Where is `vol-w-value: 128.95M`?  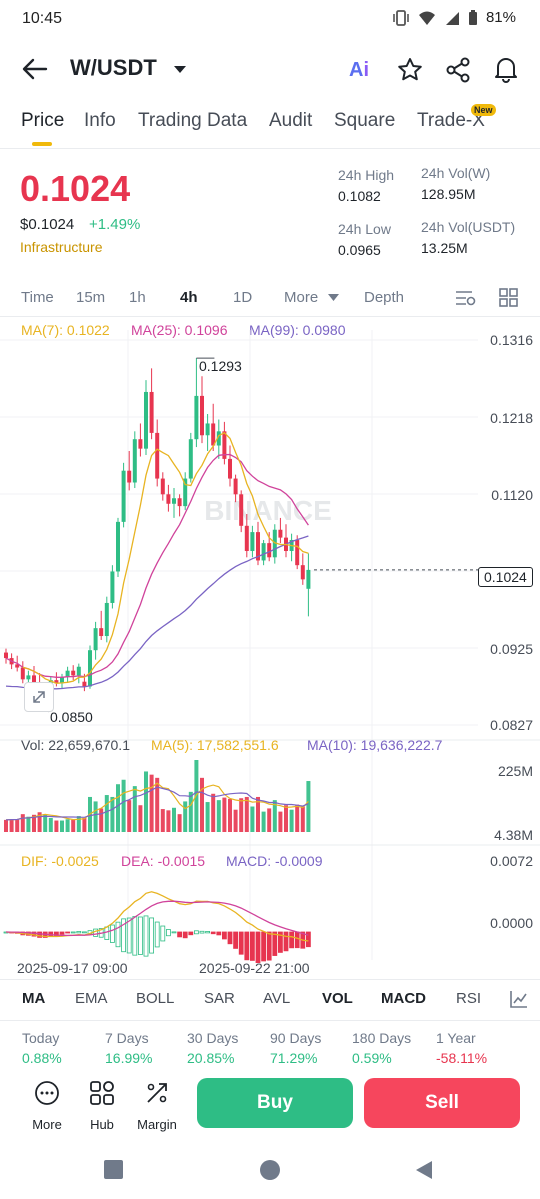 vol-w-value: 128.95M is located at coordinates (448, 194).